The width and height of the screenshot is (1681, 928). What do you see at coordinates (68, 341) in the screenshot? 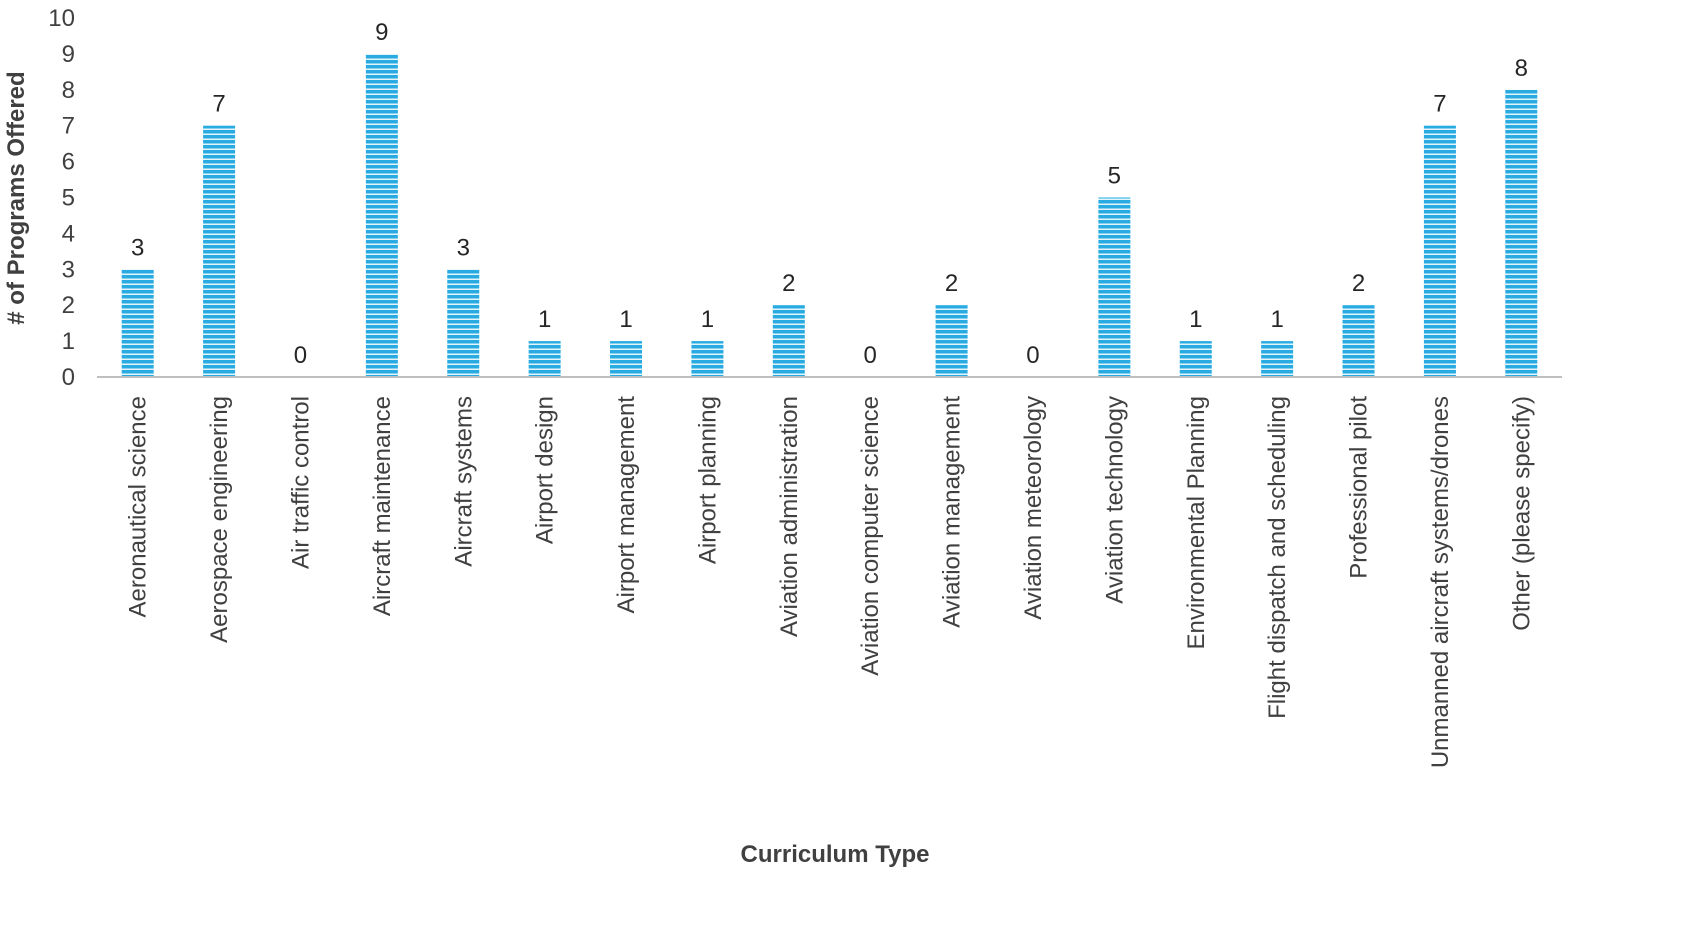
I see `y-tick-label: 1` at bounding box center [68, 341].